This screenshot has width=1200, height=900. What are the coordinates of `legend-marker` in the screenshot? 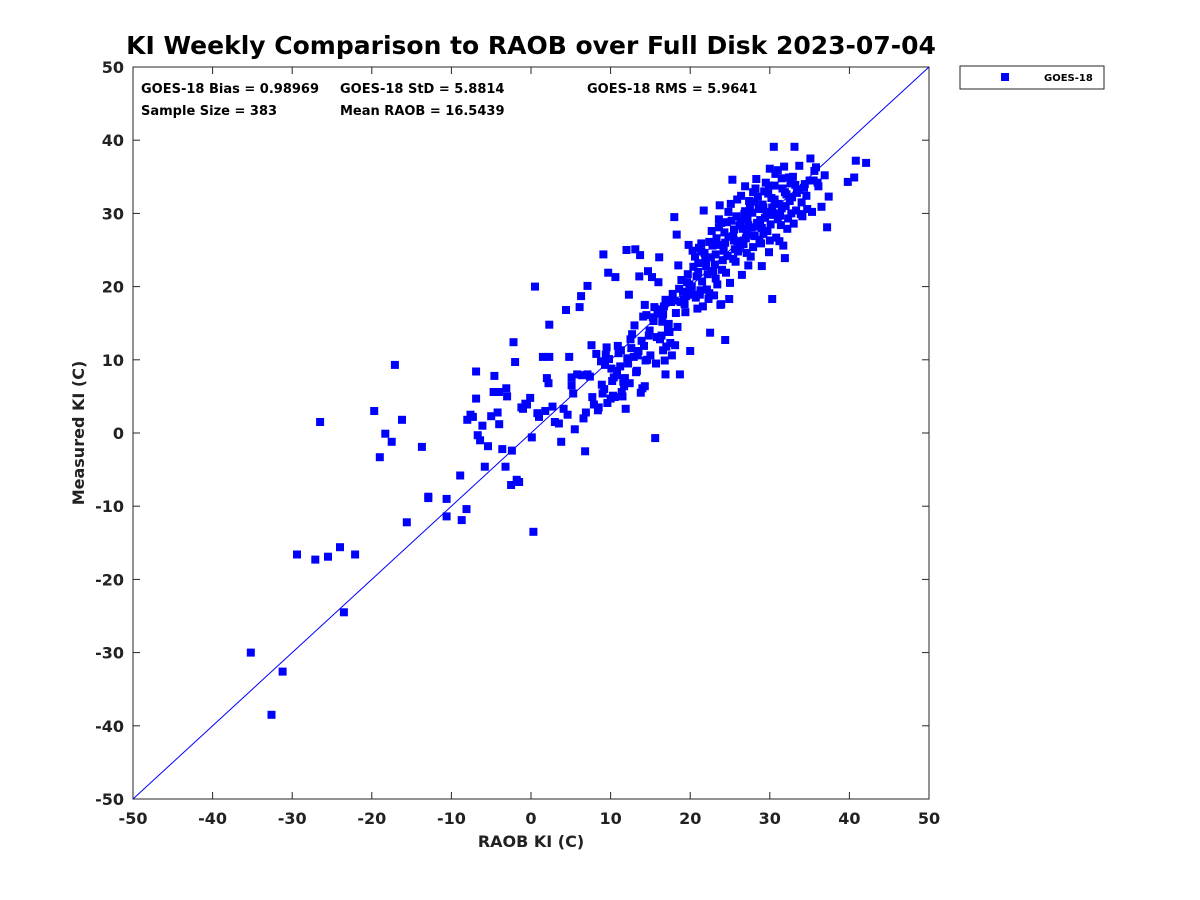 It's located at (1005, 77).